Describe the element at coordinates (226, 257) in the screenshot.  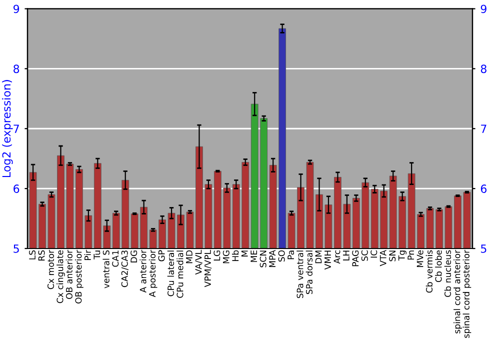
I see `x-tick-label: MG` at that location.